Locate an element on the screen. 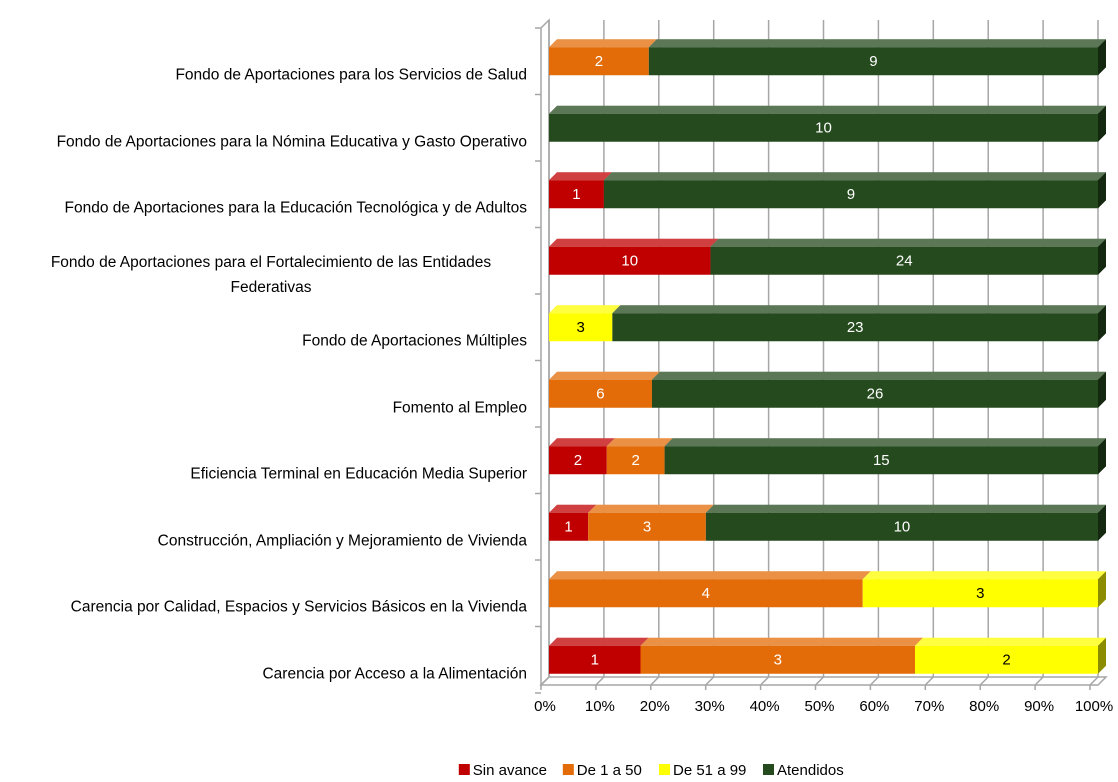 The height and width of the screenshot is (782, 1118). x-tick-label: 20% is located at coordinates (655, 706).